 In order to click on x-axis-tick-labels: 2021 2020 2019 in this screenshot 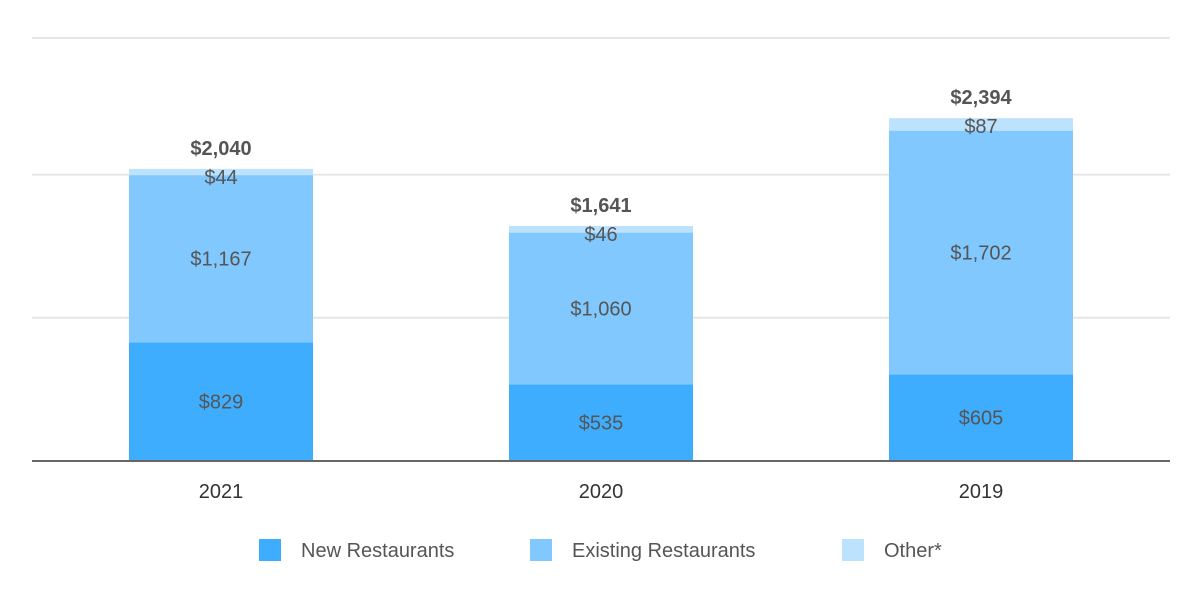, I will do `click(601, 492)`.